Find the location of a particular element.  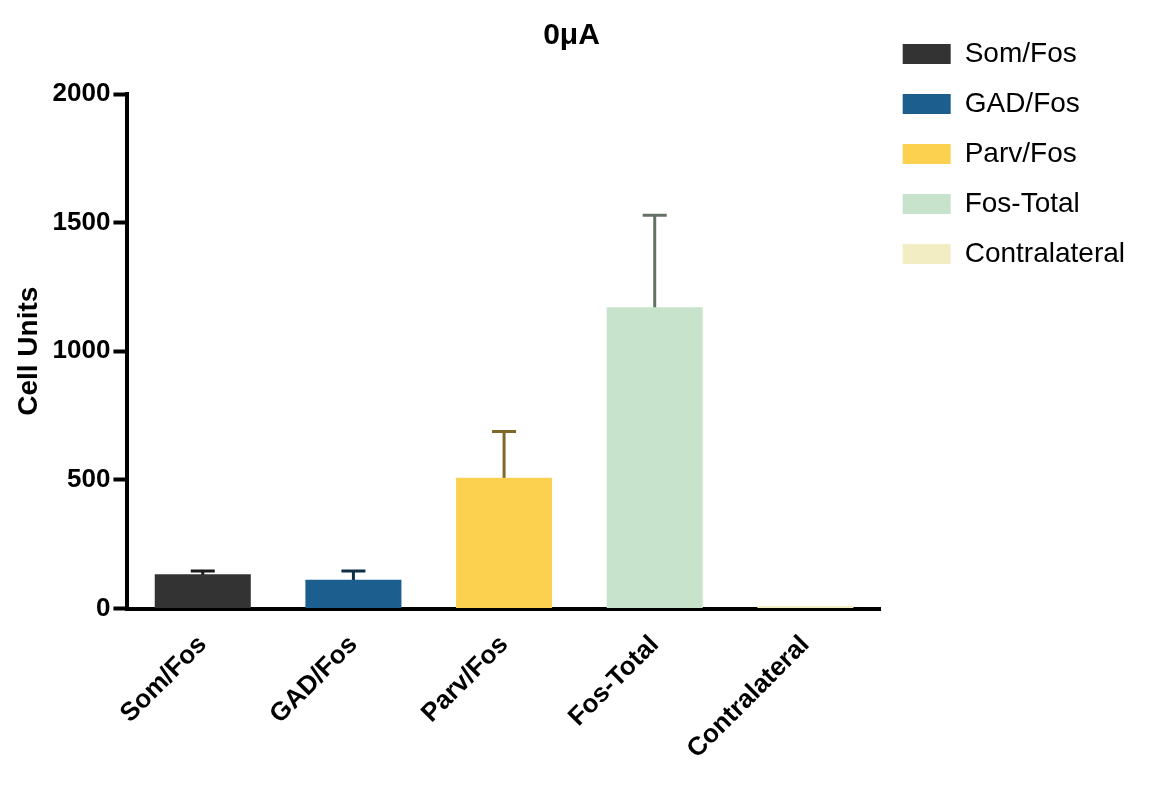

legend-label: Som/Fos is located at coordinates (1020, 52).